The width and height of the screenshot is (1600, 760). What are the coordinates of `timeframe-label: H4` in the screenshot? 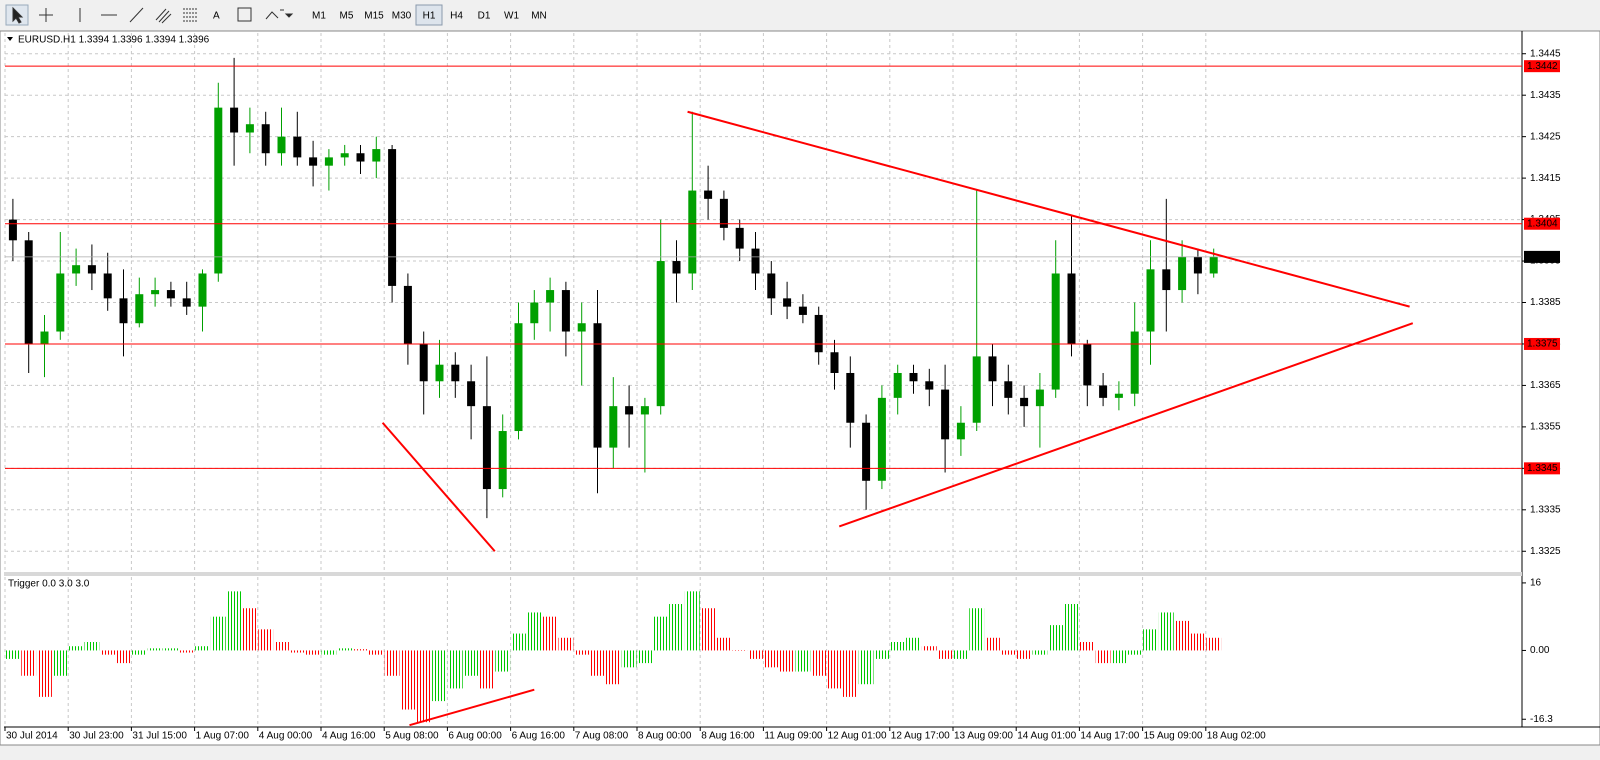 It's located at (456, 16).